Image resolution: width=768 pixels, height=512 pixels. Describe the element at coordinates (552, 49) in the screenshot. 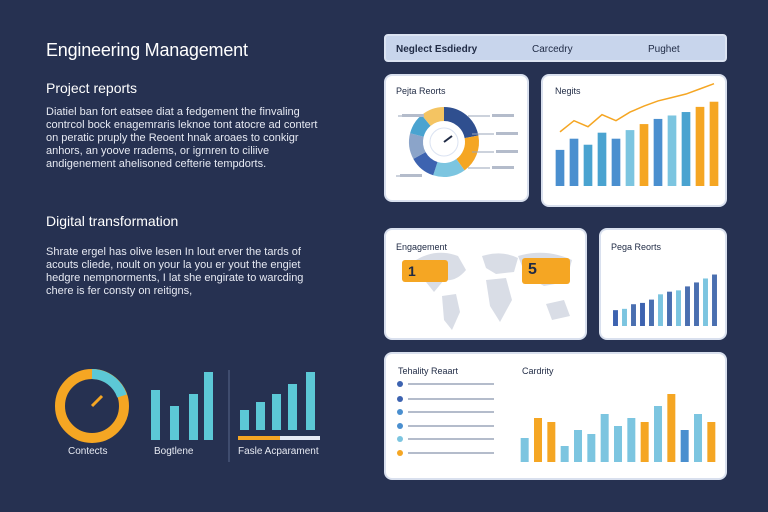

I see `tab-carcedry: Carcedry` at that location.